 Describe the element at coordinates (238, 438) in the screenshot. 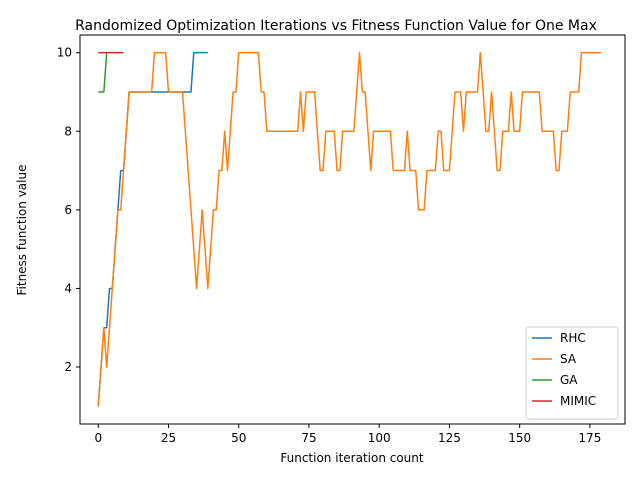

I see `x-tick-label: 50` at that location.